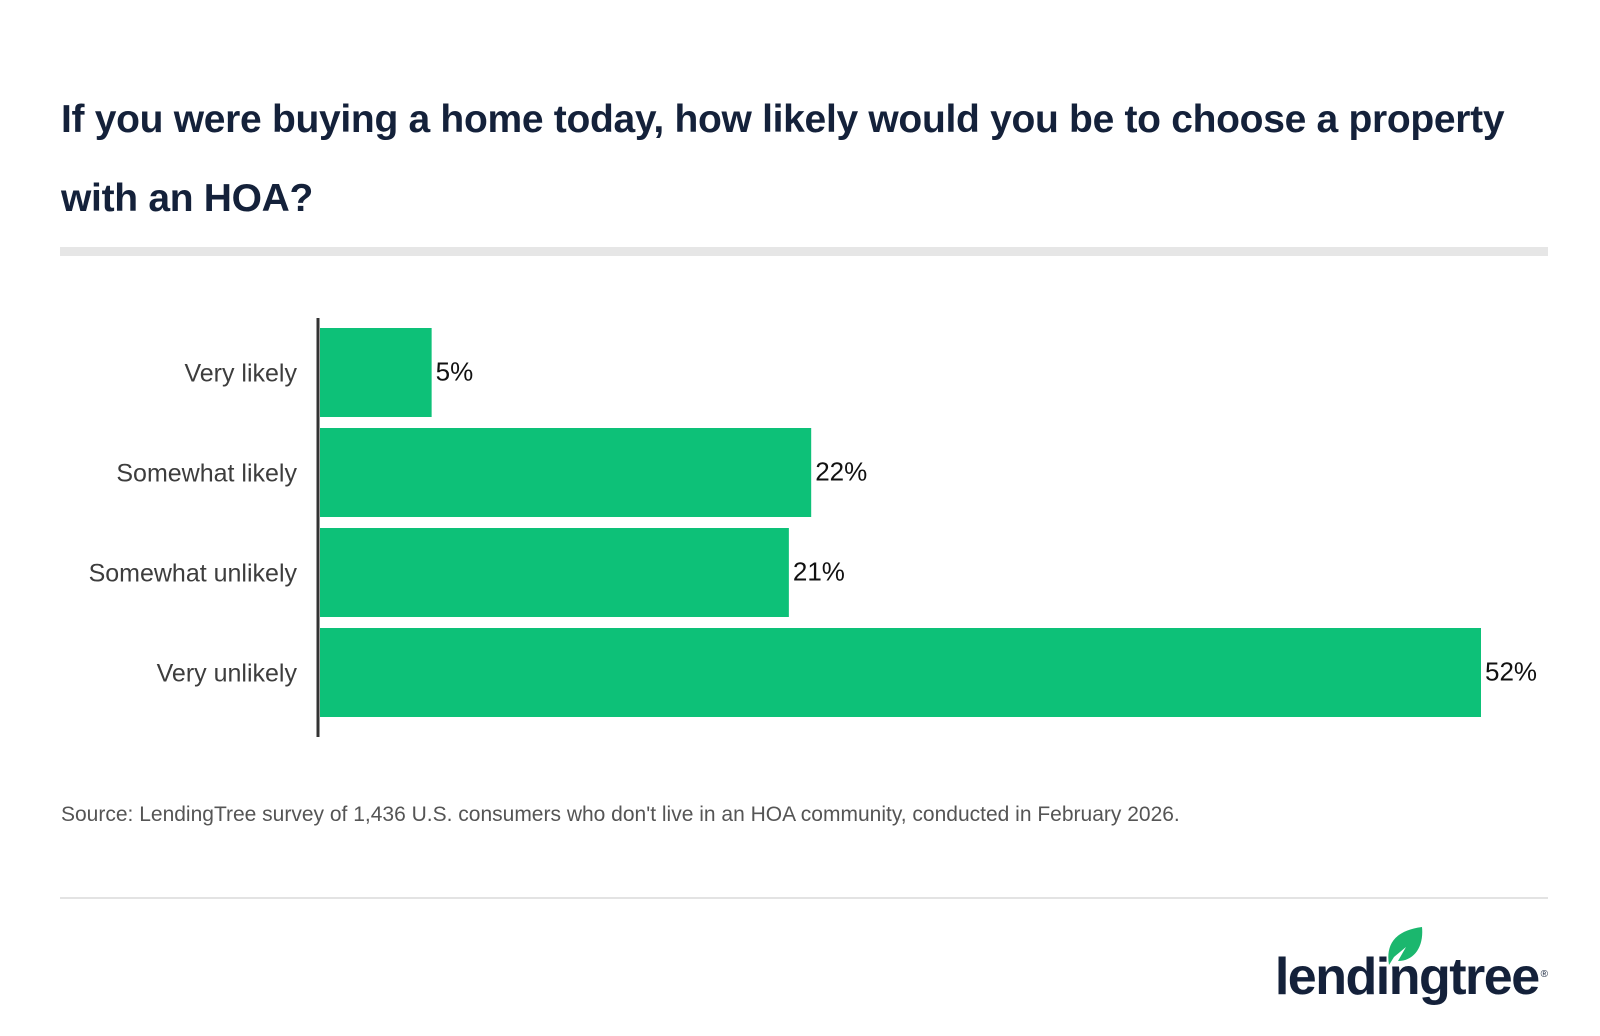 The image size is (1600, 1036). What do you see at coordinates (455, 372) in the screenshot?
I see `value-label: 5%` at bounding box center [455, 372].